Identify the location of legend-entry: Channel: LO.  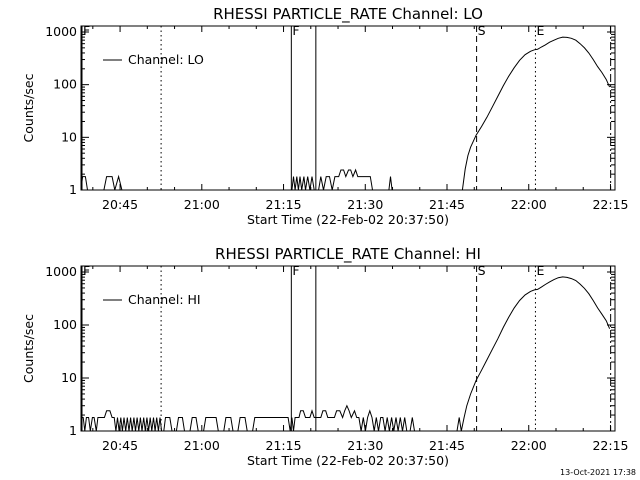
(166, 59).